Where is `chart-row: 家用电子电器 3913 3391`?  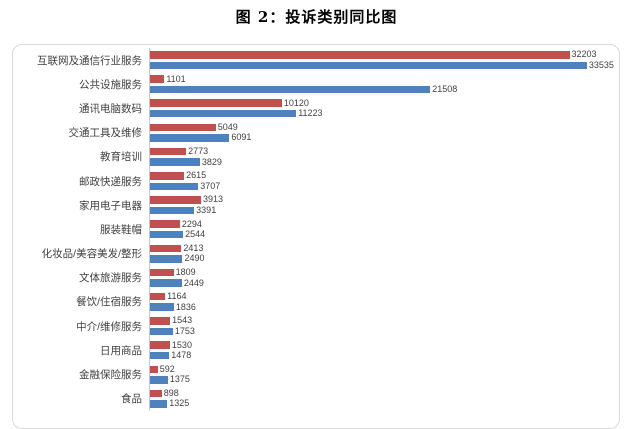 chart-row: 家用电子电器 3913 3391 is located at coordinates (316, 205).